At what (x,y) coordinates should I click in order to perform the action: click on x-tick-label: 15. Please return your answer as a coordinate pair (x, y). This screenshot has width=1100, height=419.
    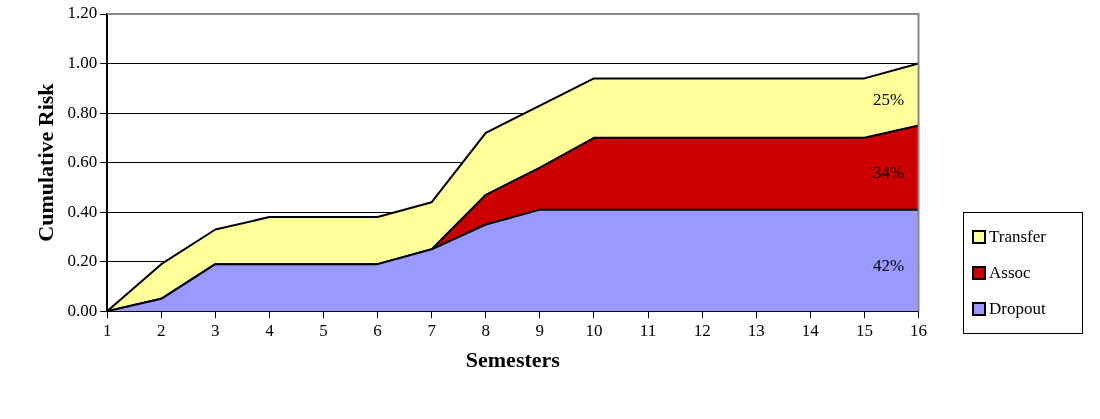
    Looking at the image, I should click on (864, 330).